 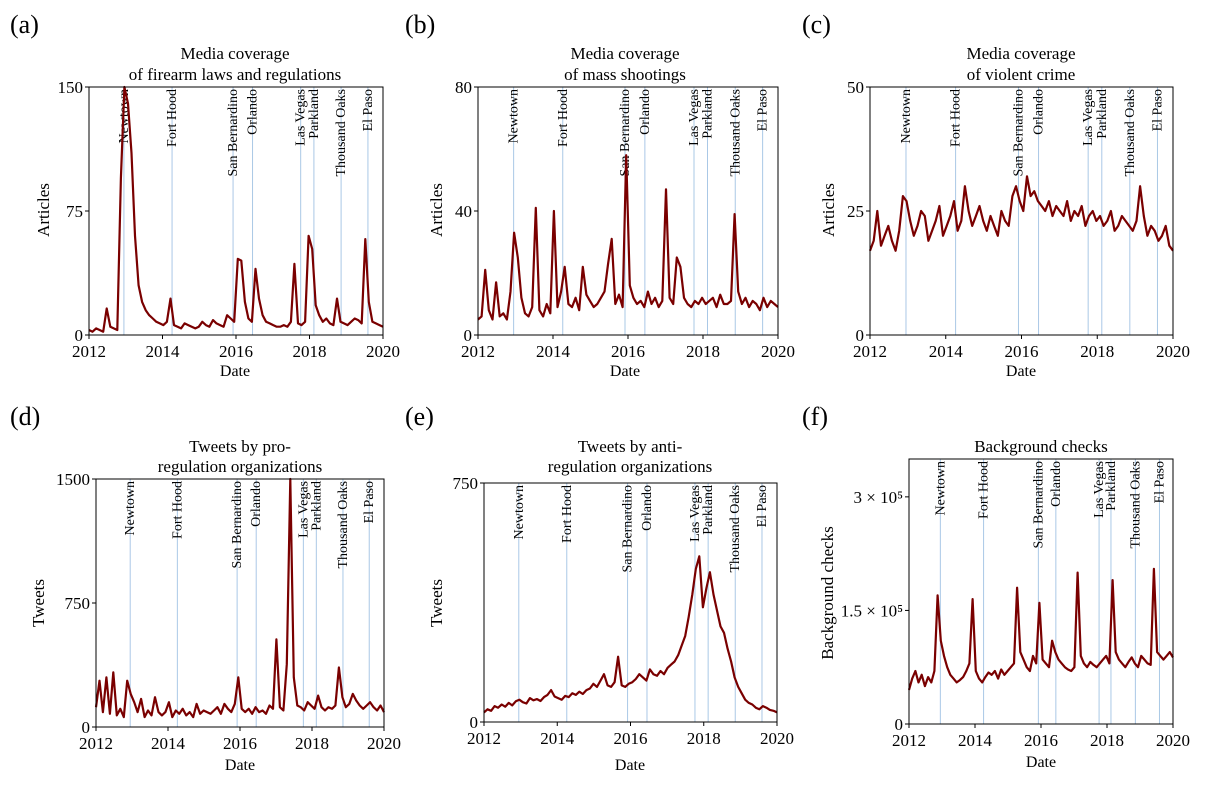 I want to click on y-tick-label: 50, so click(x=855, y=87).